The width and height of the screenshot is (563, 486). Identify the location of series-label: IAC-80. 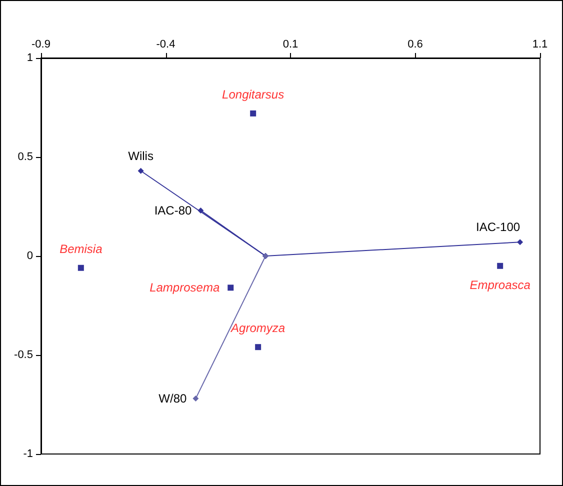
(173, 210).